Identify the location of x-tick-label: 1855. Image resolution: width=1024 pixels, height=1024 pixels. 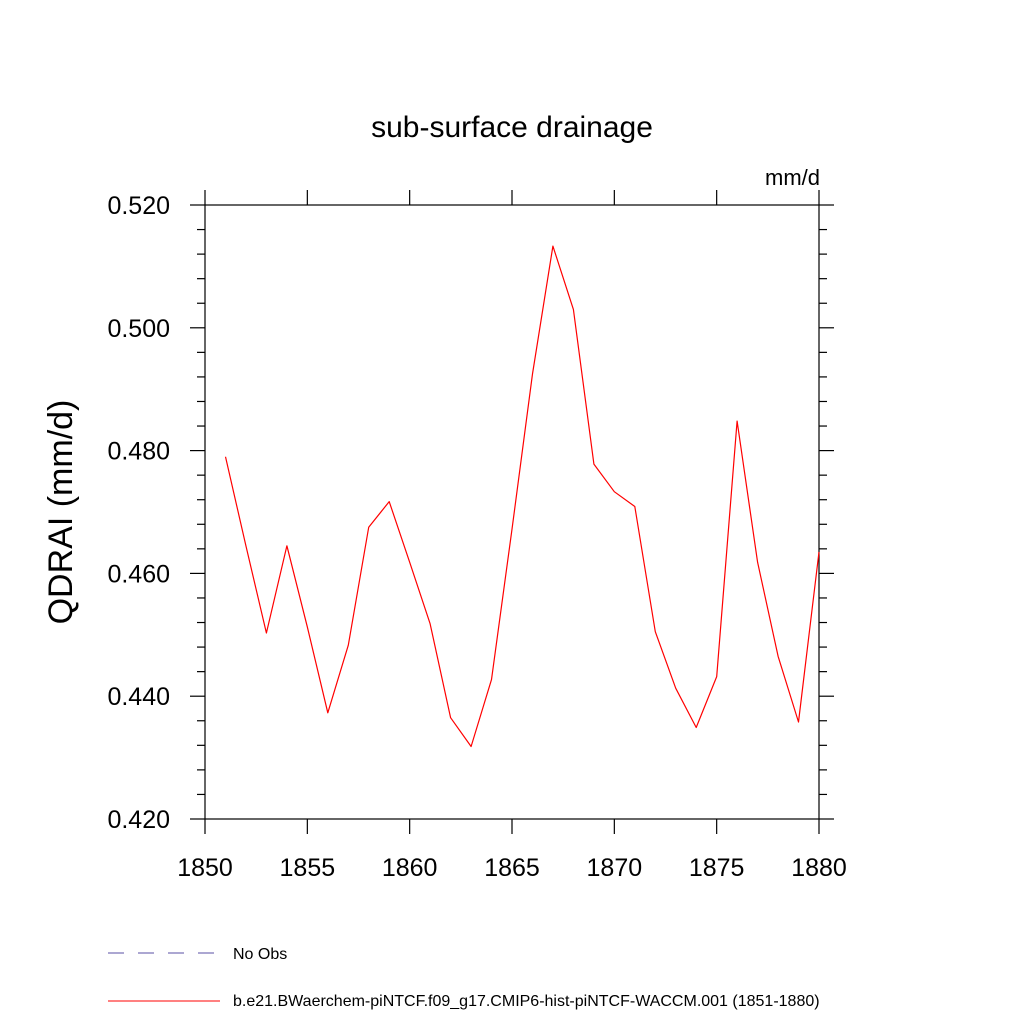
(308, 868).